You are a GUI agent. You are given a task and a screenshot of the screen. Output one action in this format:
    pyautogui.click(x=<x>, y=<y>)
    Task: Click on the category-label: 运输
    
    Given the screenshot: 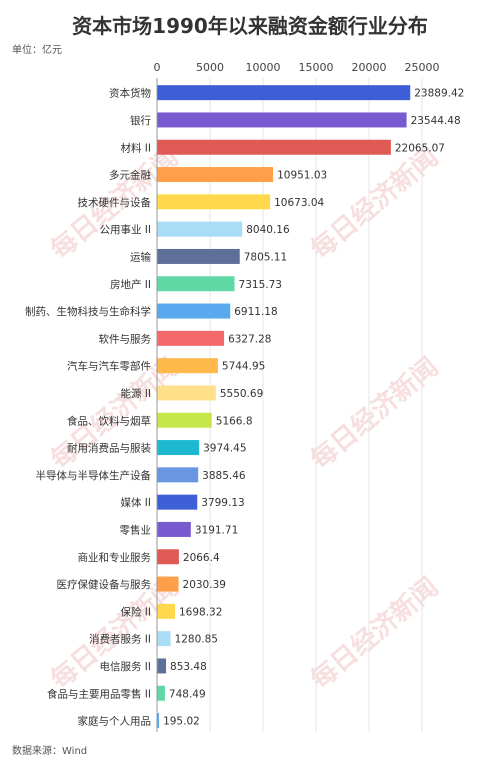 What is the action you would take?
    pyautogui.click(x=140, y=256)
    